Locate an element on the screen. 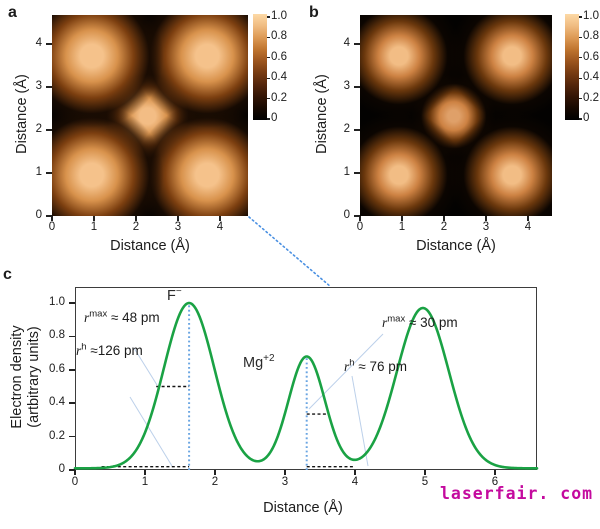 Image resolution: width=600 pixels, height=529 pixels. colorbar-b is located at coordinates (572, 67).